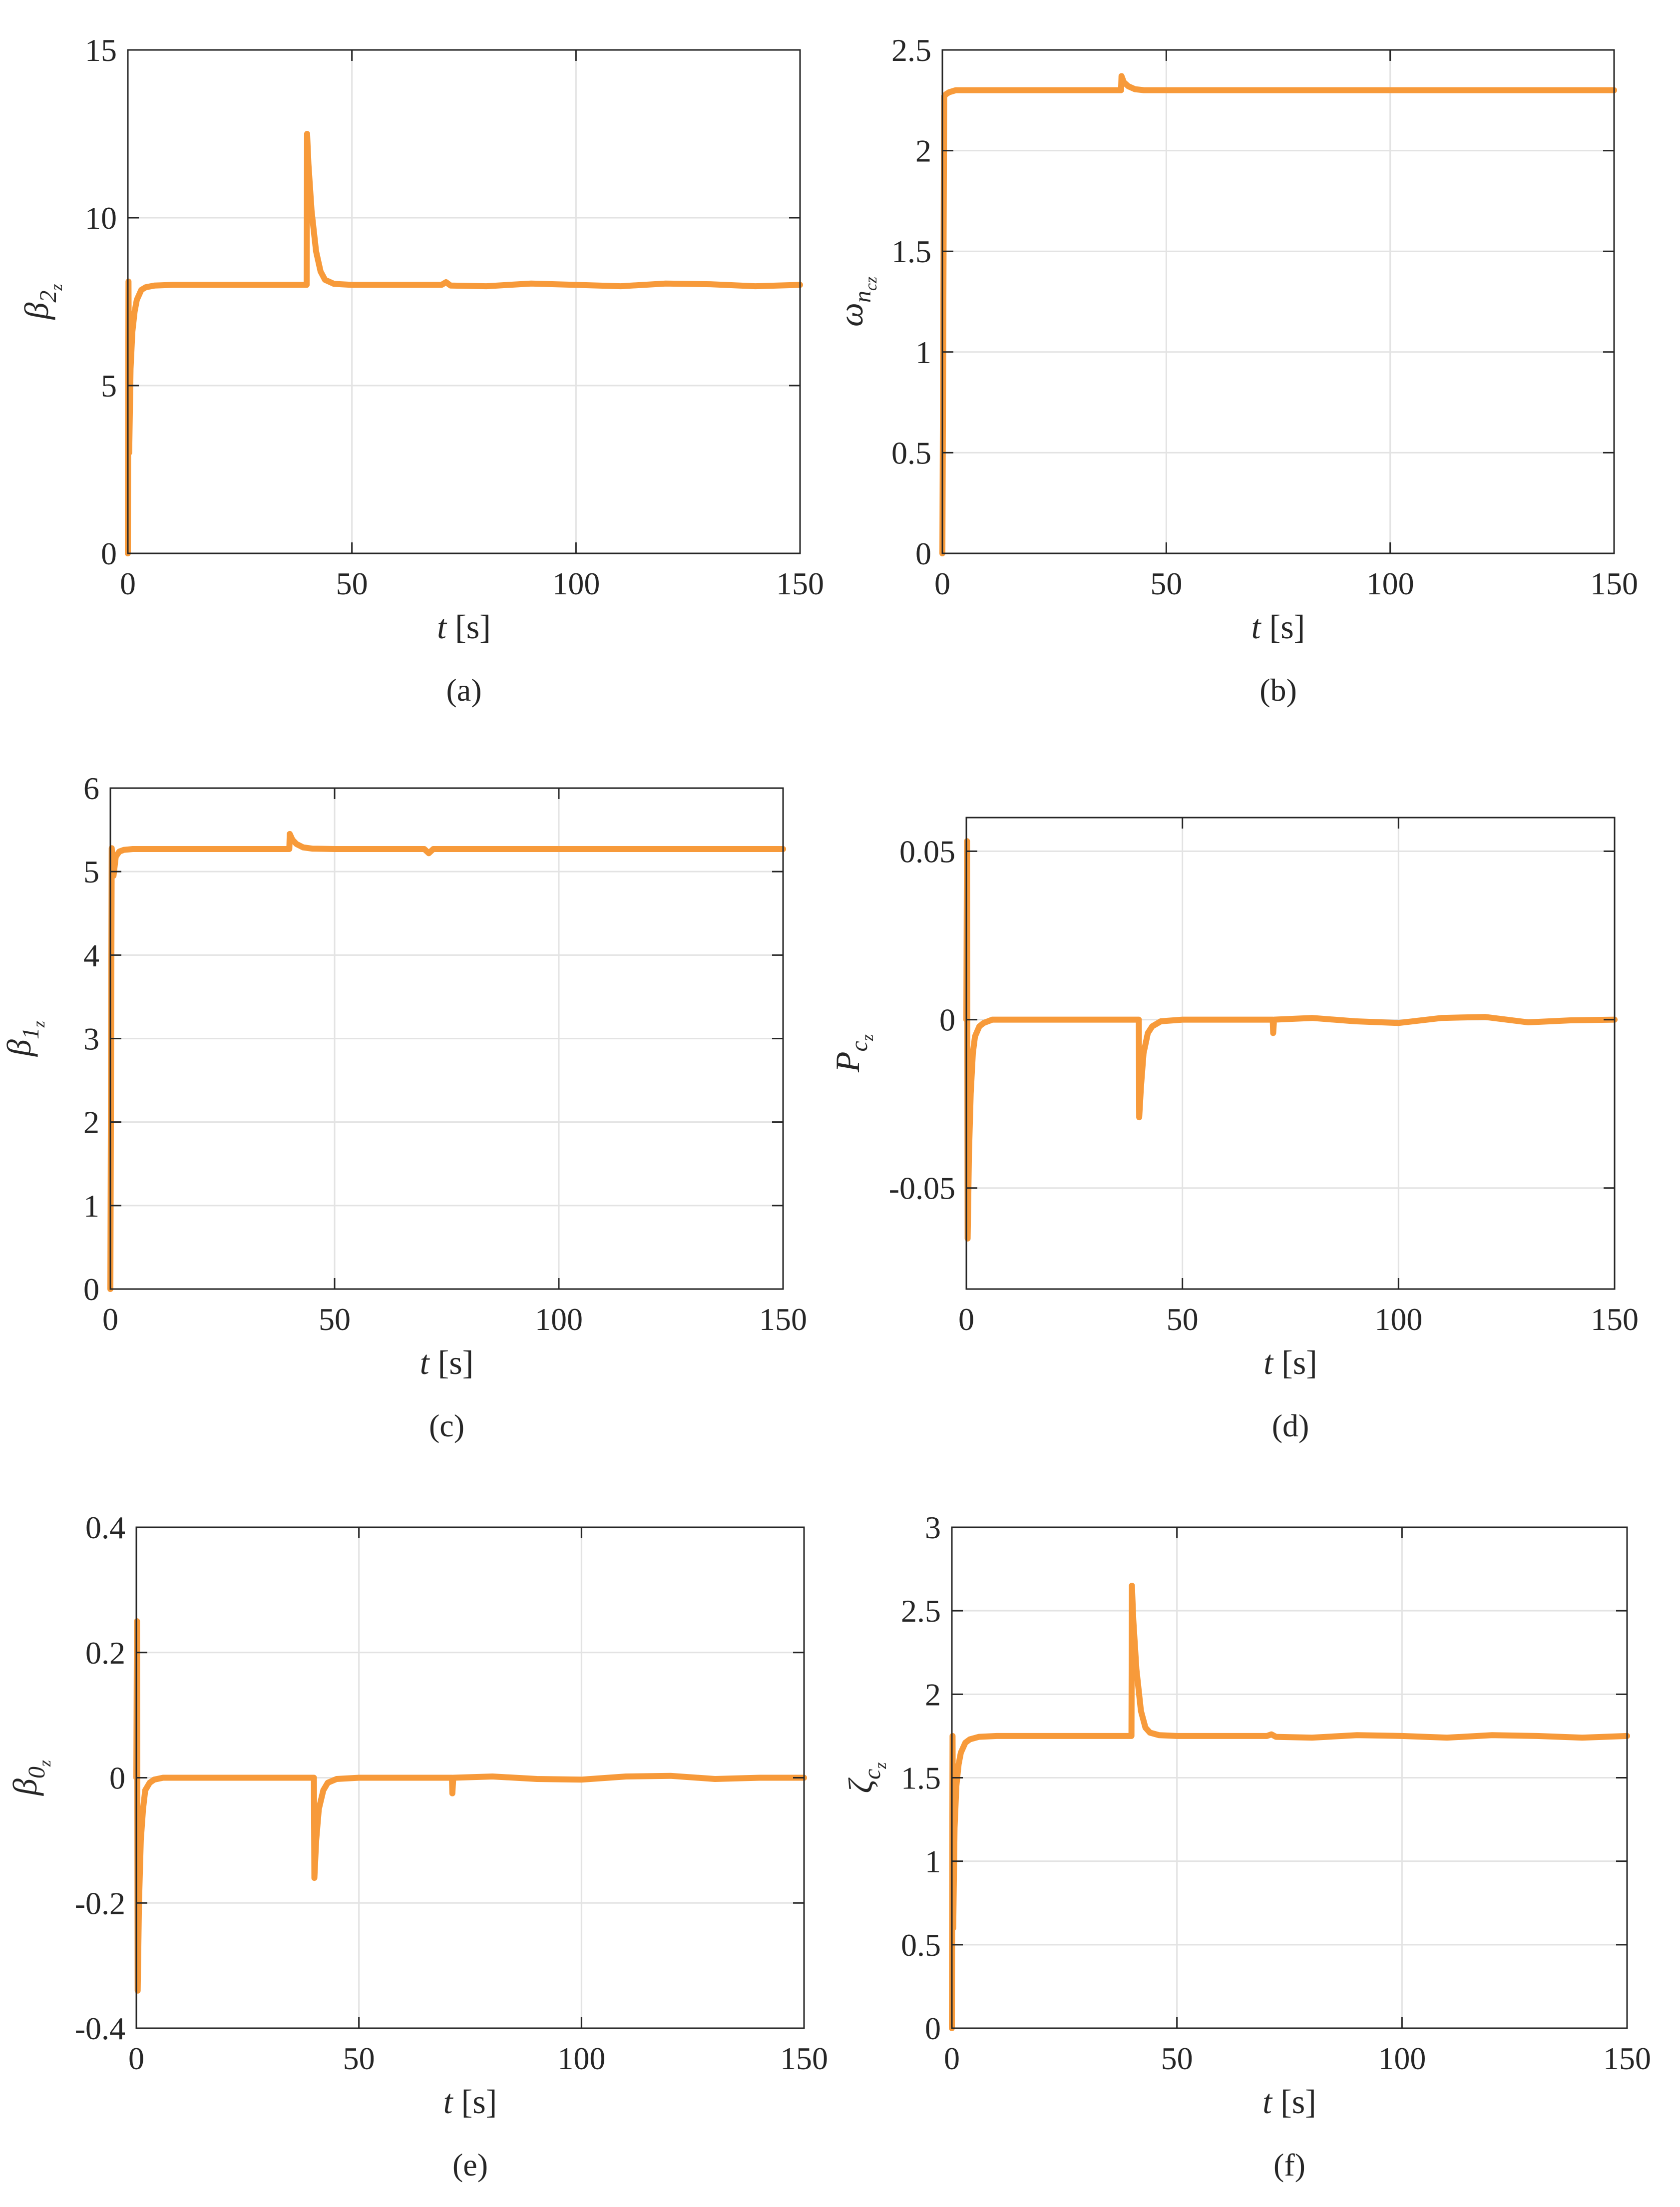 This screenshot has height=2207, width=1680. Describe the element at coordinates (101, 50) in the screenshot. I see `y-tick-label: 15` at that location.